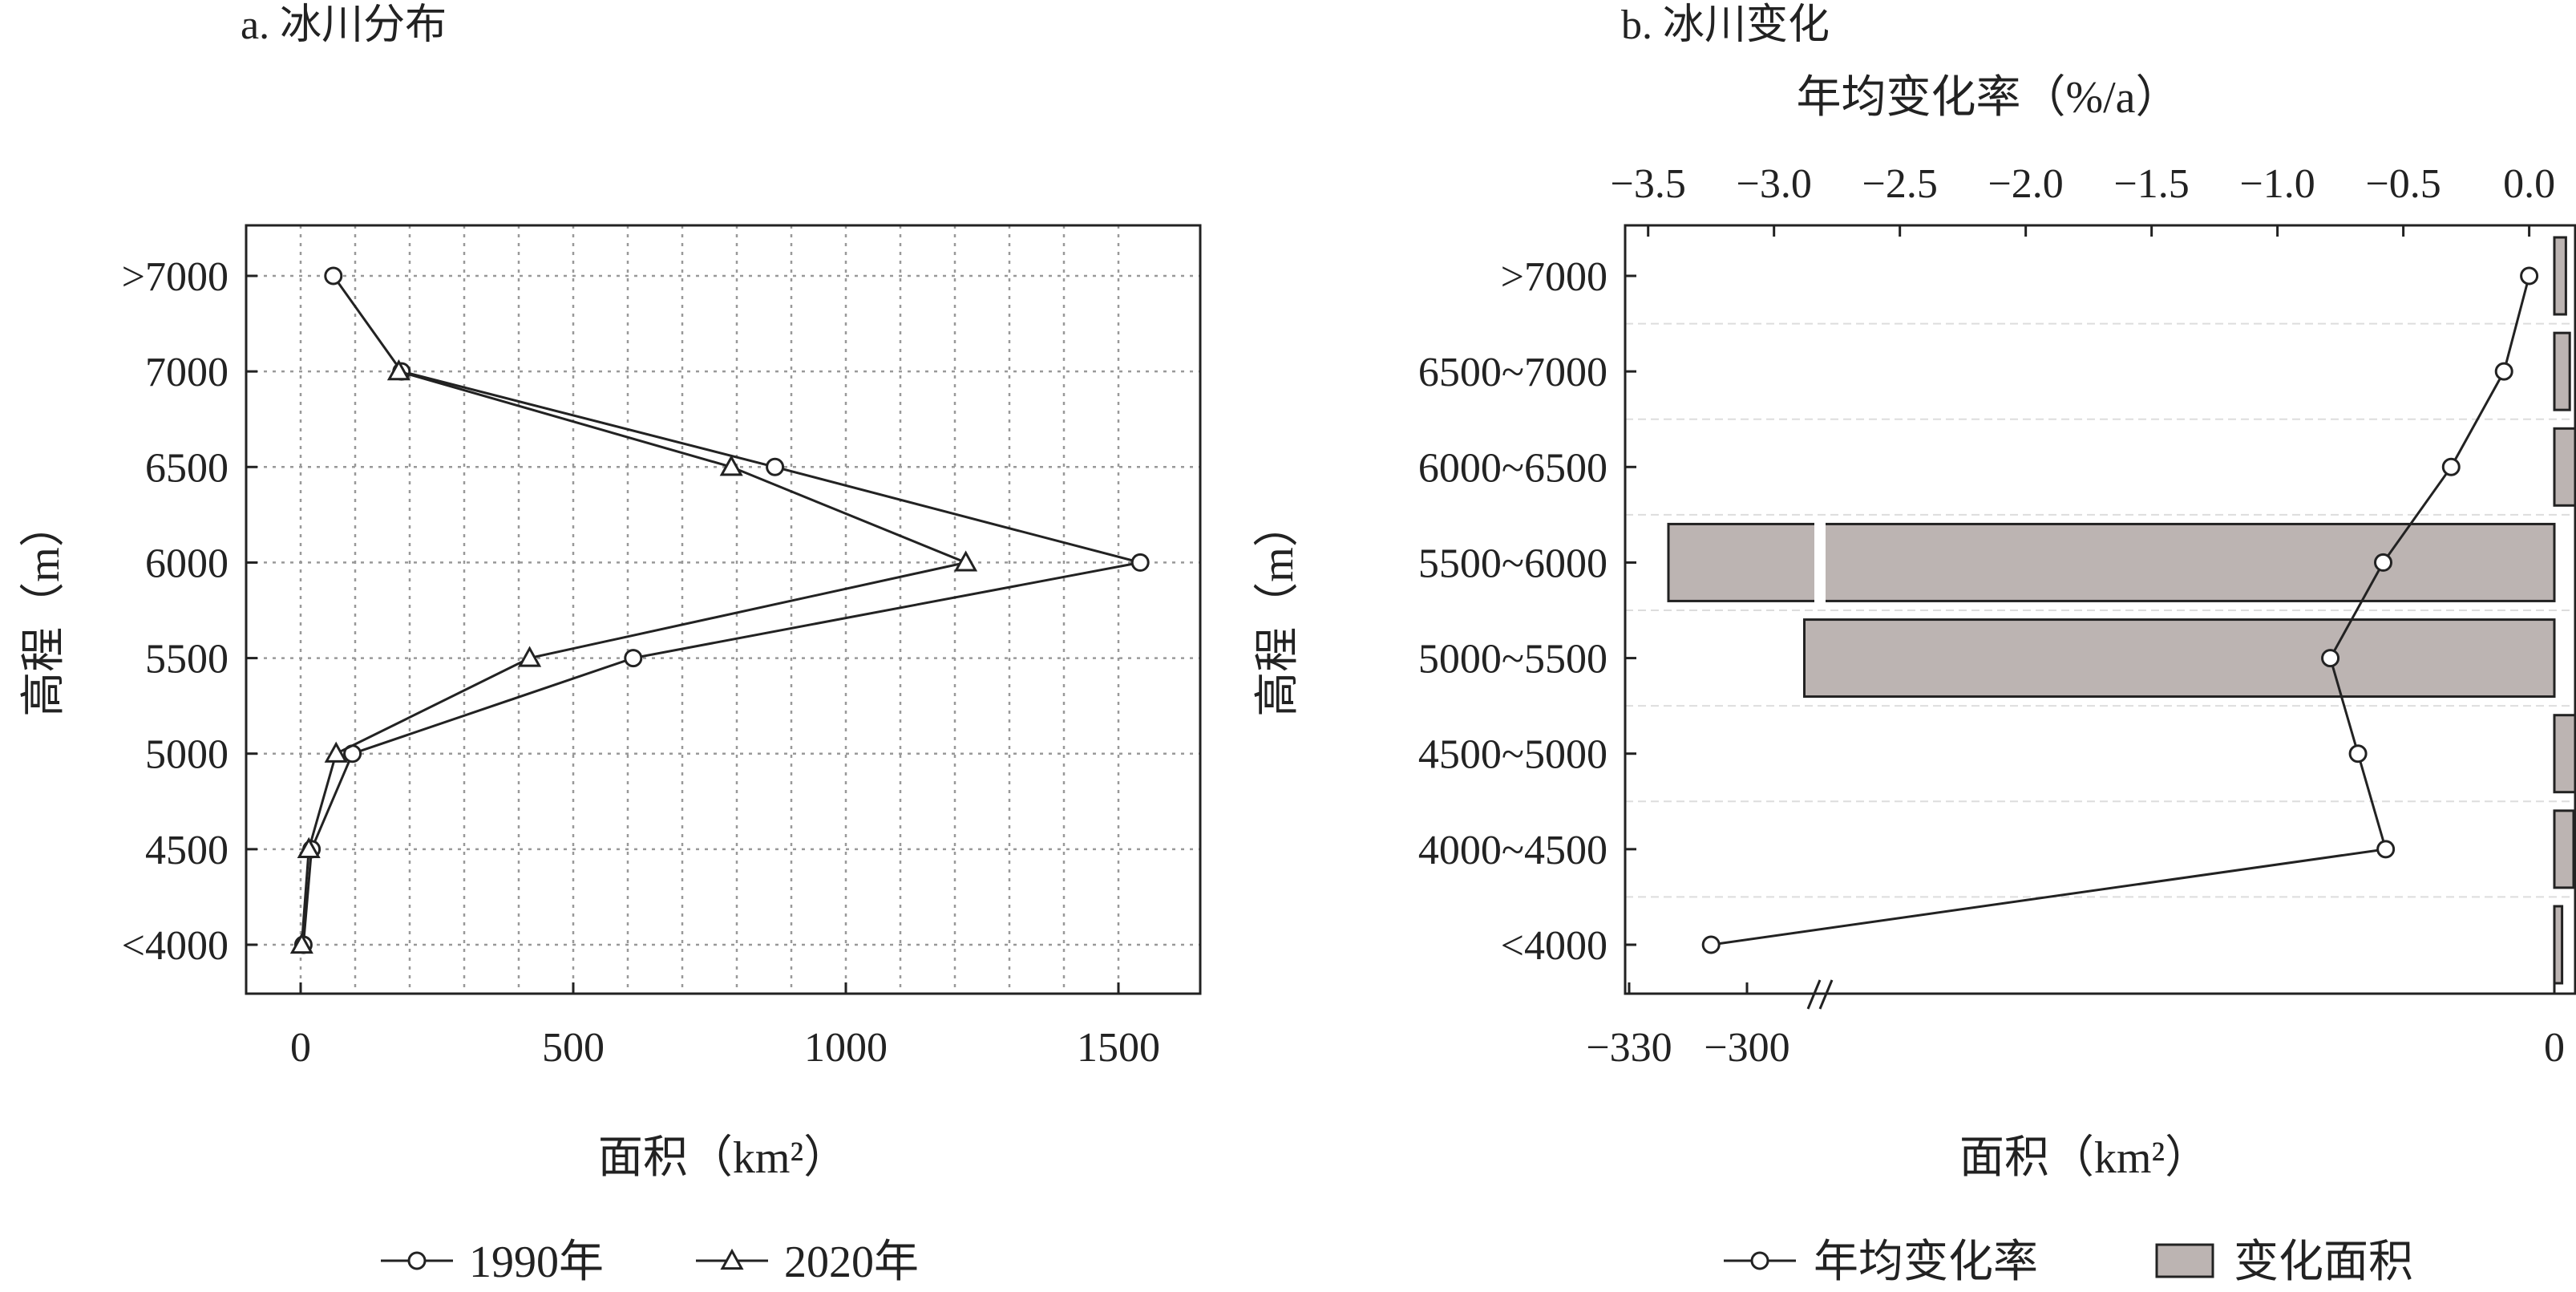  What do you see at coordinates (1900, 184) in the screenshot?
I see `top-tick-label: −2.5` at bounding box center [1900, 184].